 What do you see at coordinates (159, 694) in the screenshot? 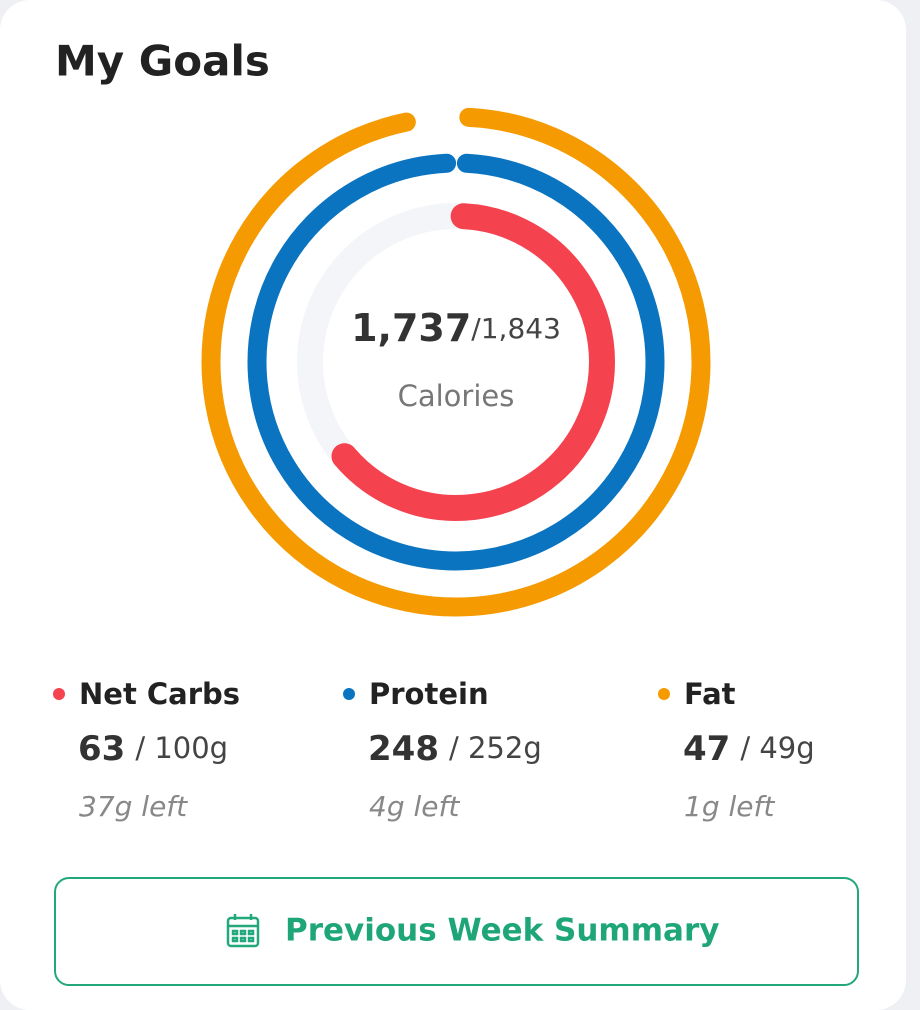
I see `macro-name: Net Carbs` at bounding box center [159, 694].